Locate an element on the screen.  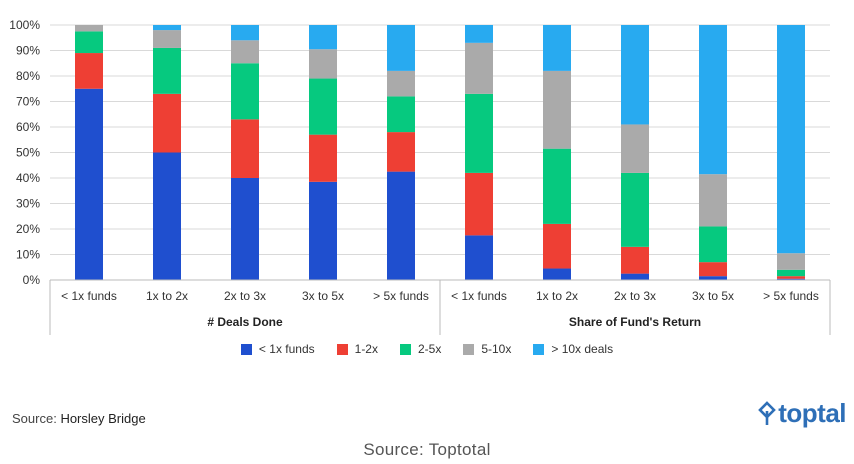
image-caption: Source: Toptotal is located at coordinates (427, 449).